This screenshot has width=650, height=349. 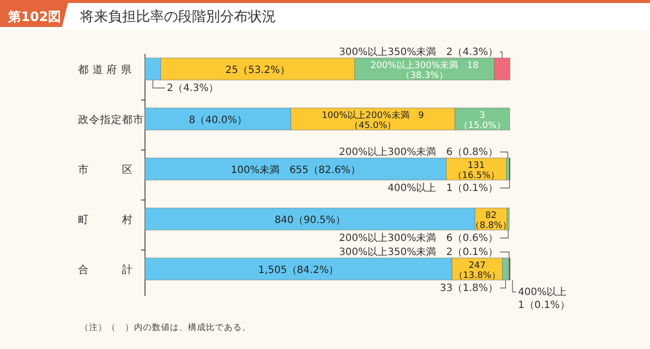 I want to click on data-label: 131（16.5%）, so click(x=476, y=171).